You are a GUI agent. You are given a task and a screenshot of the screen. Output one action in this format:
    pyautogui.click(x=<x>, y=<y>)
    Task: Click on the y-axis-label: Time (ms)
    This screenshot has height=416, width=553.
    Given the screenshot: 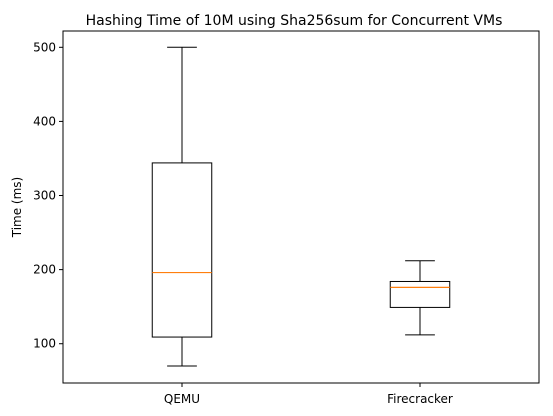 What is the action you would take?
    pyautogui.click(x=17, y=208)
    